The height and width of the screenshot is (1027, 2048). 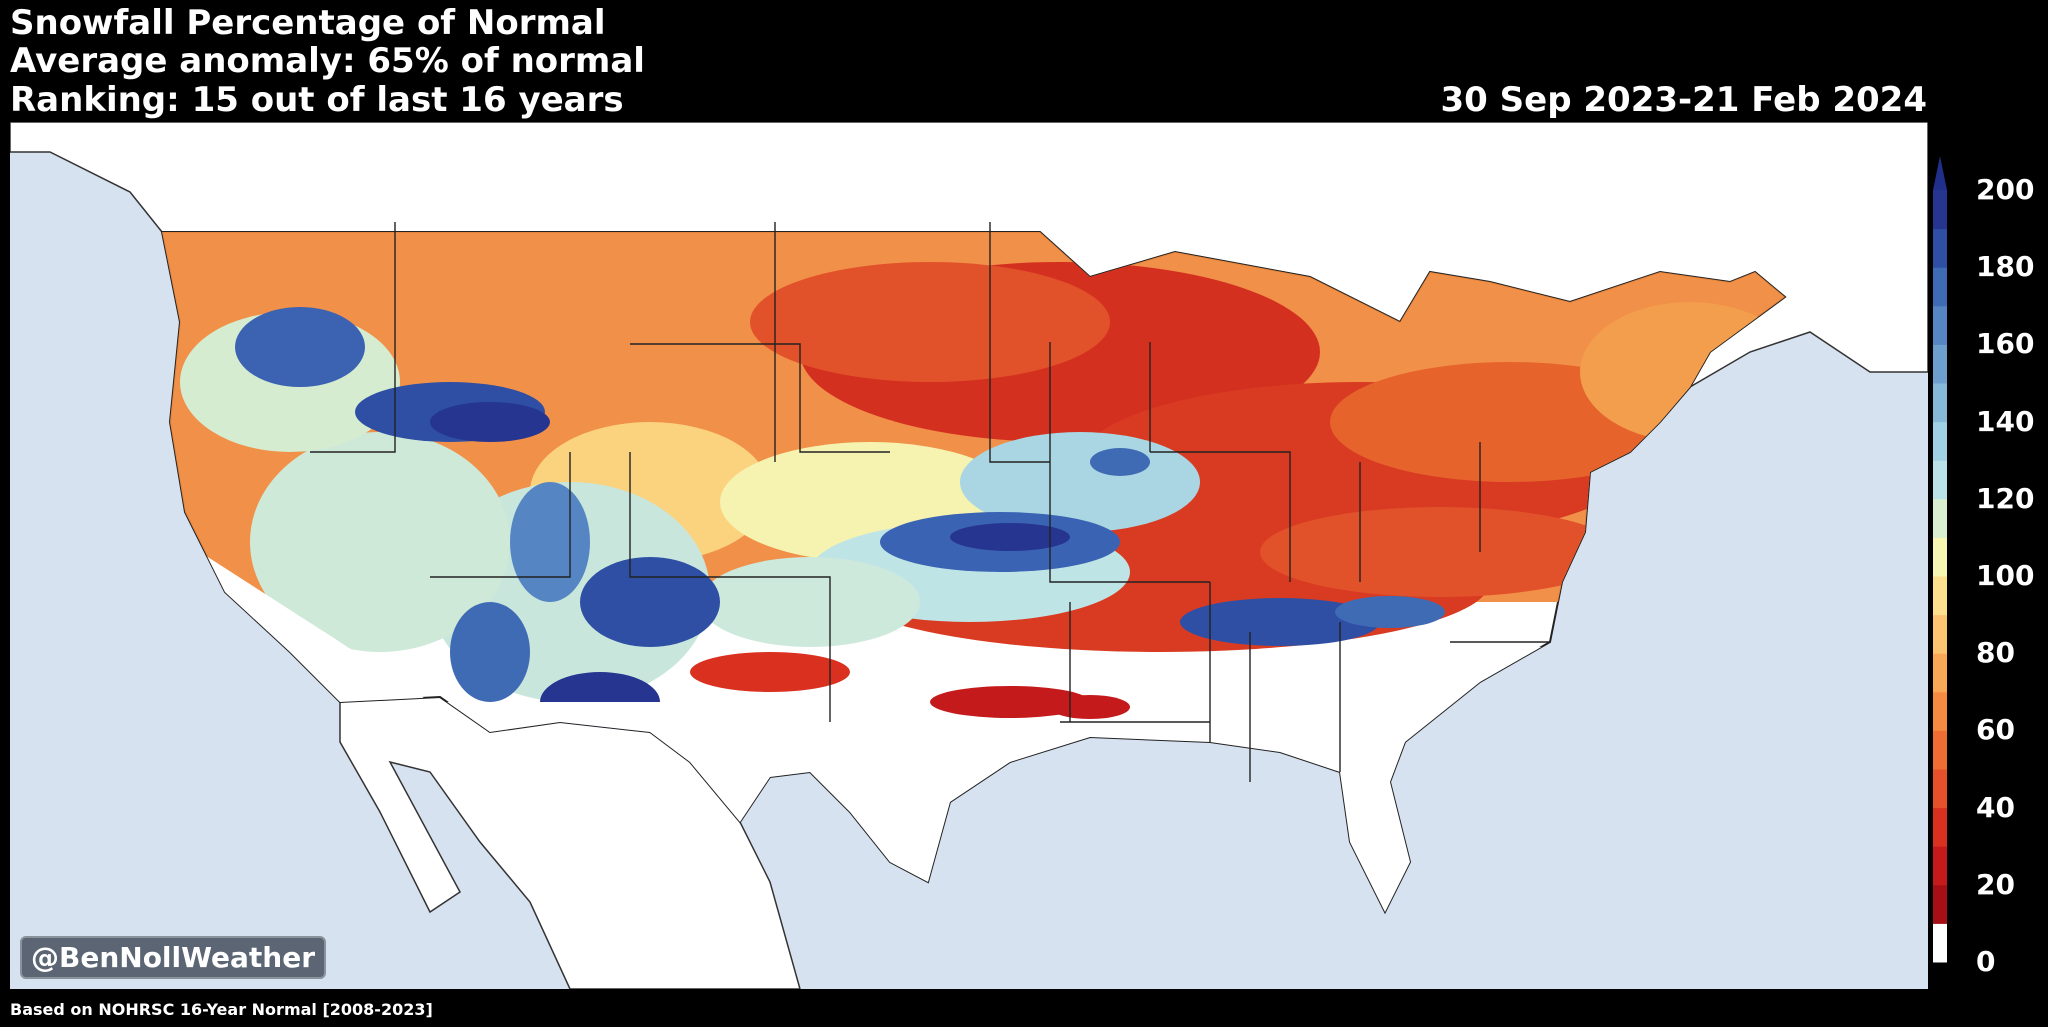 What do you see at coordinates (1995, 730) in the screenshot?
I see `colorbar-tick-label: 60` at bounding box center [1995, 730].